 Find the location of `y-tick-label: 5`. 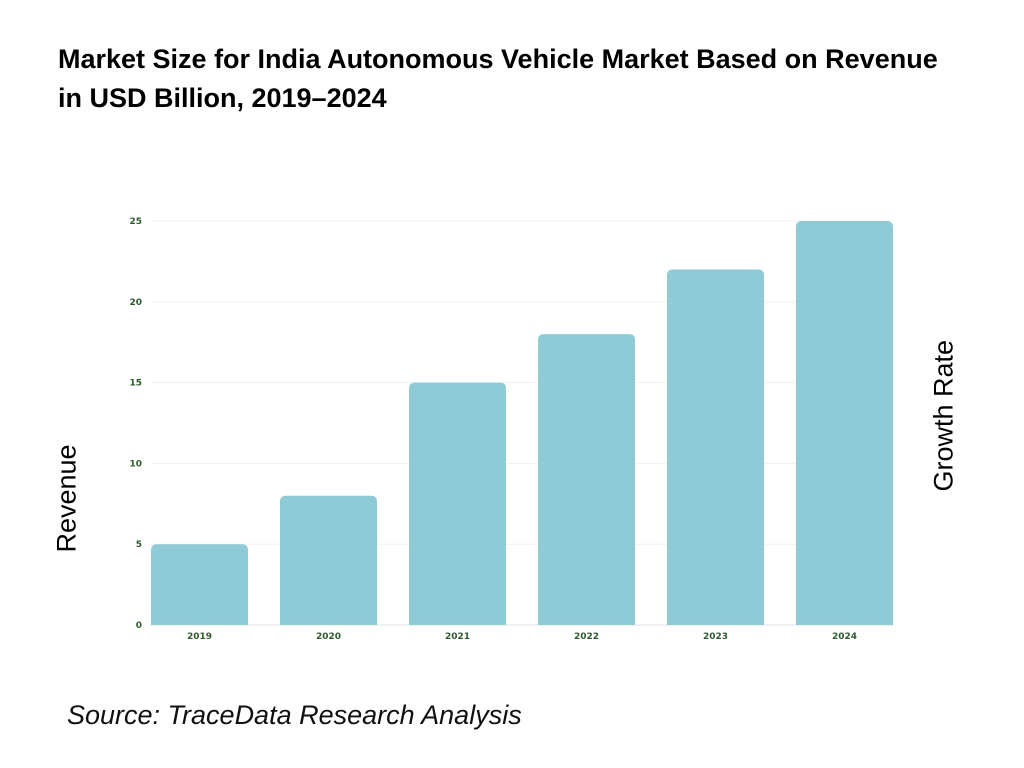

y-tick-label: 5 is located at coordinates (139, 545).